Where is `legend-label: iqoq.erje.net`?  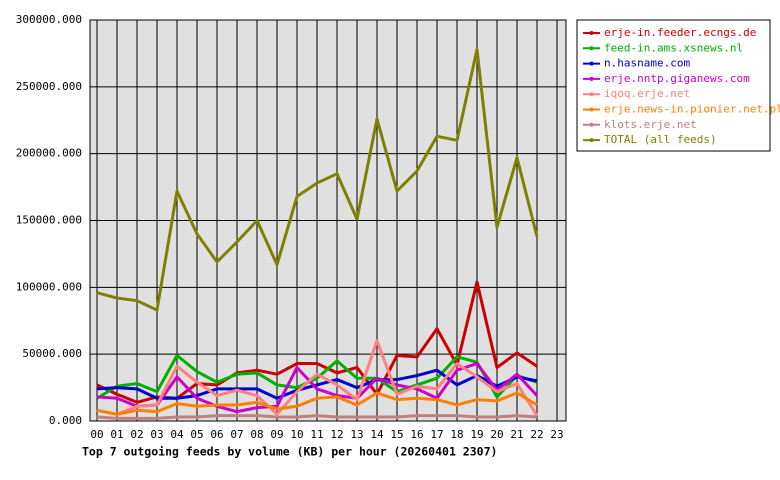 legend-label: iqoq.erje.net is located at coordinates (647, 93).